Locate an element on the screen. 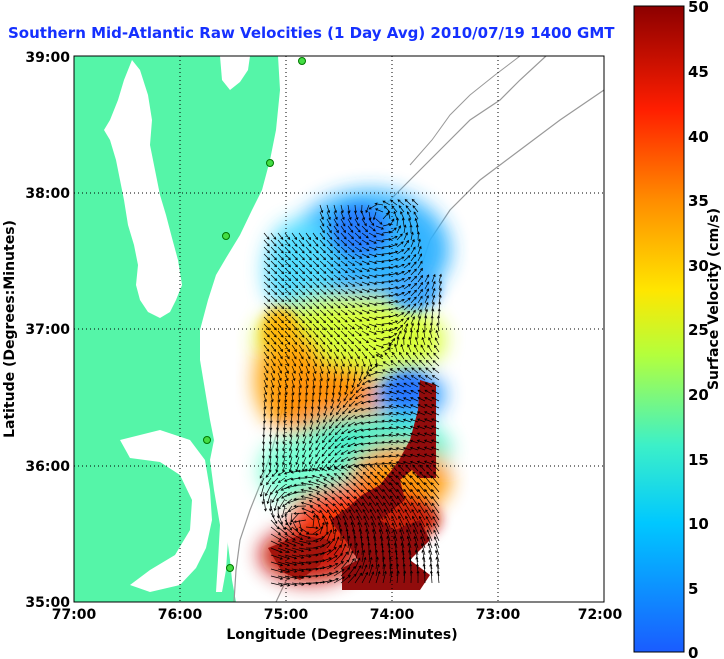 This screenshot has width=724, height=659. y-tick-label: 35:00 is located at coordinates (47, 603).